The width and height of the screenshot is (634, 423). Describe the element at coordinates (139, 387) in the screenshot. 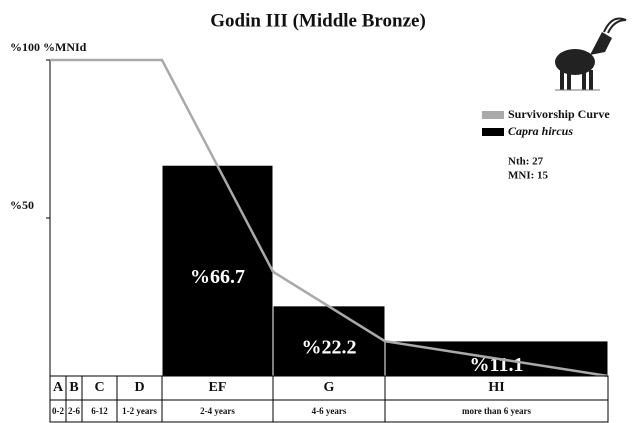

I see `category-label: D` at that location.